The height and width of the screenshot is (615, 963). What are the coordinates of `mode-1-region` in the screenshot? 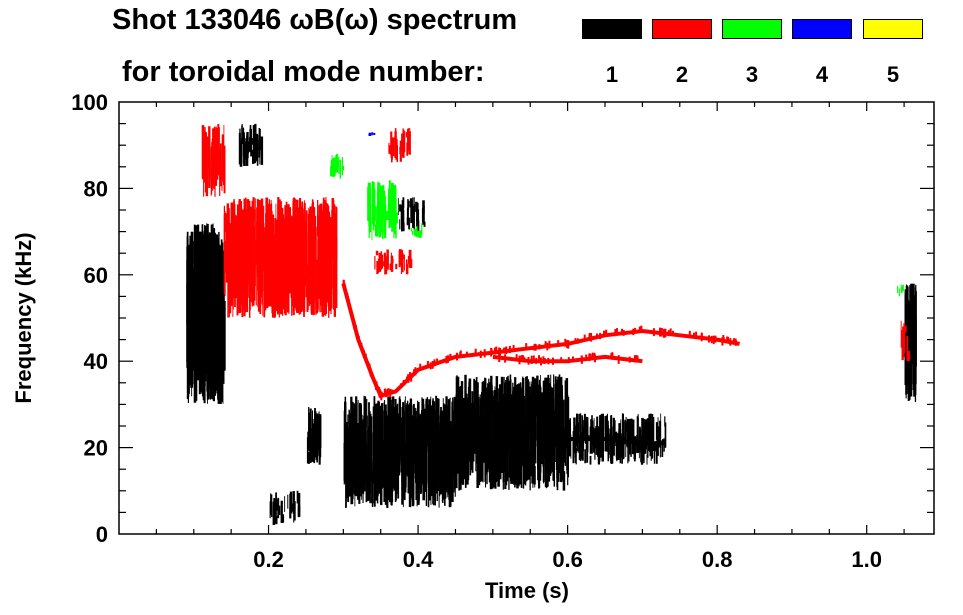 It's located at (285, 507).